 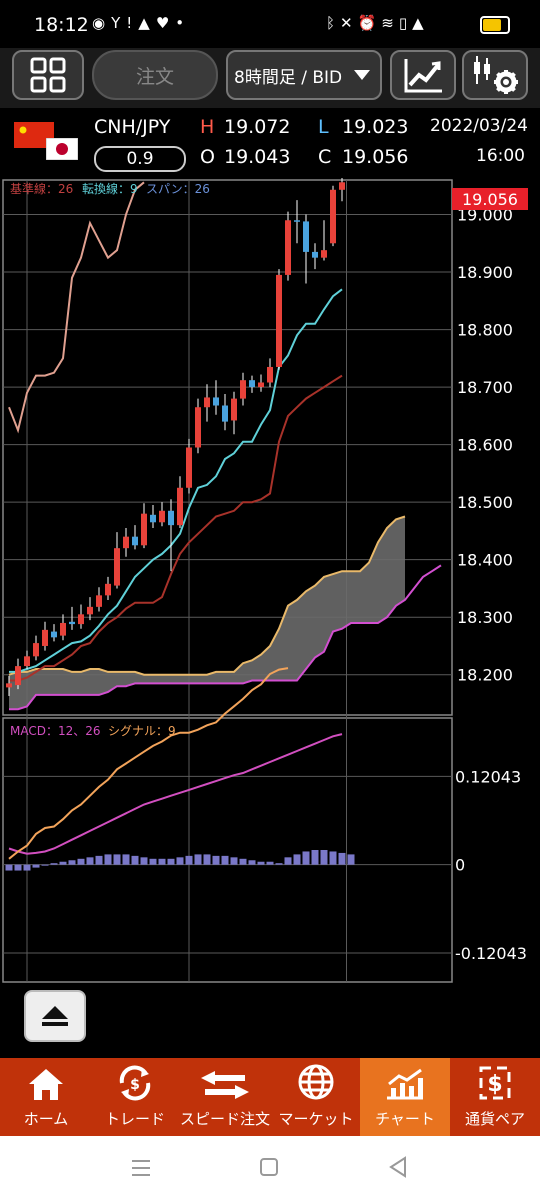 I want to click on currency-pair-icon: $, so click(x=495, y=1083).